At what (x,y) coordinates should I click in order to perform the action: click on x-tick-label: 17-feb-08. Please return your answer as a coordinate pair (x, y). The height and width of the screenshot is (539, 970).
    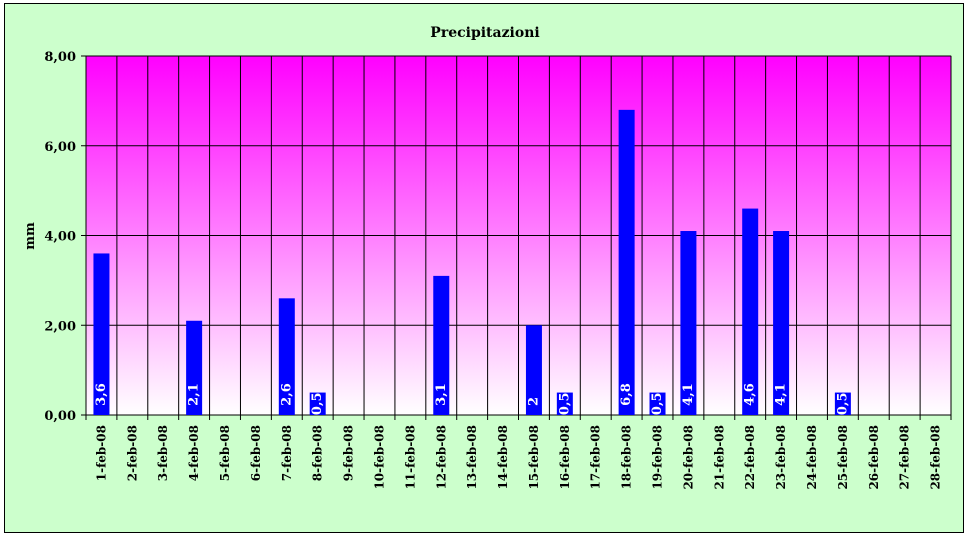
    Looking at the image, I should click on (596, 457).